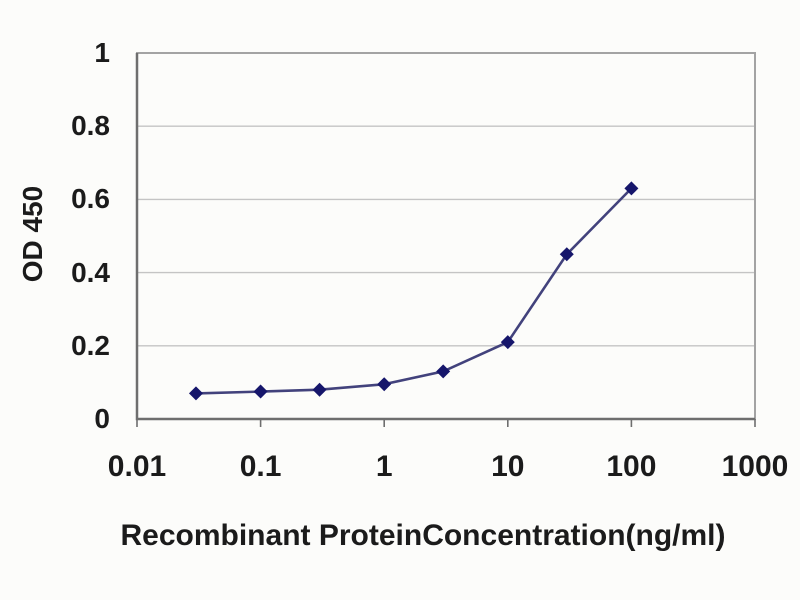  Describe the element at coordinates (90, 199) in the screenshot. I see `y-tick-label: 0.6` at that location.